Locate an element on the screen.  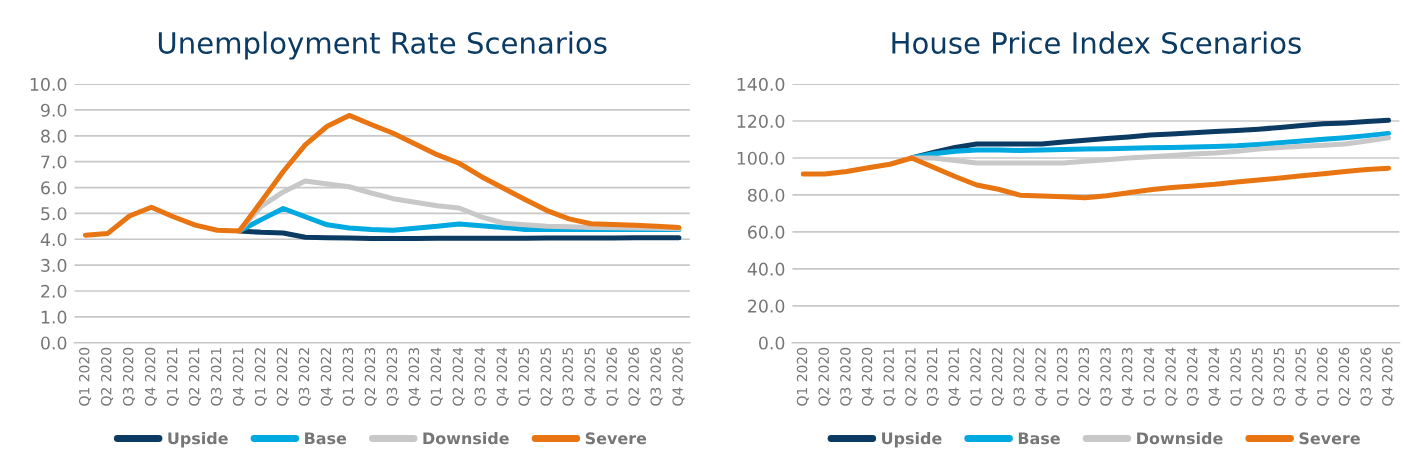
y-tick-label: 3.0 is located at coordinates (54, 265).